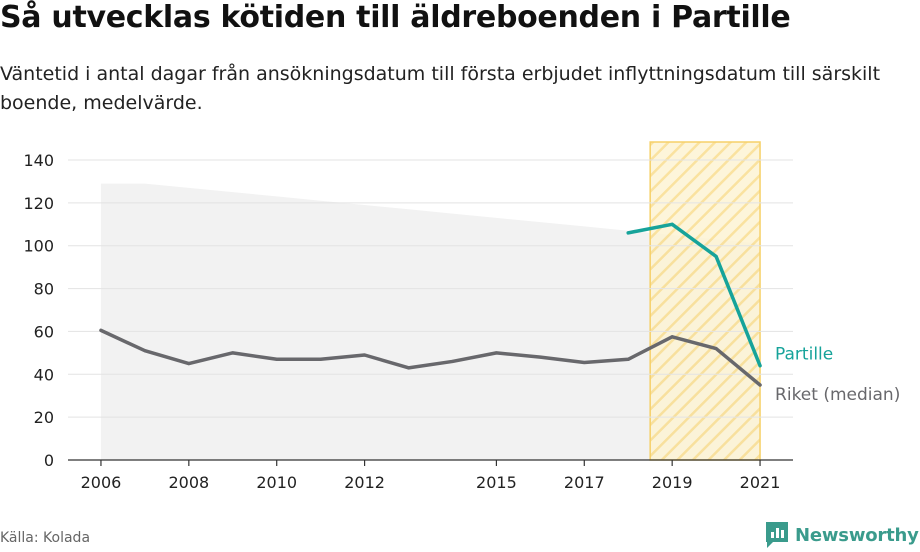 This screenshot has width=920, height=552. I want to click on brand-name: Newsworthy, so click(857, 535).